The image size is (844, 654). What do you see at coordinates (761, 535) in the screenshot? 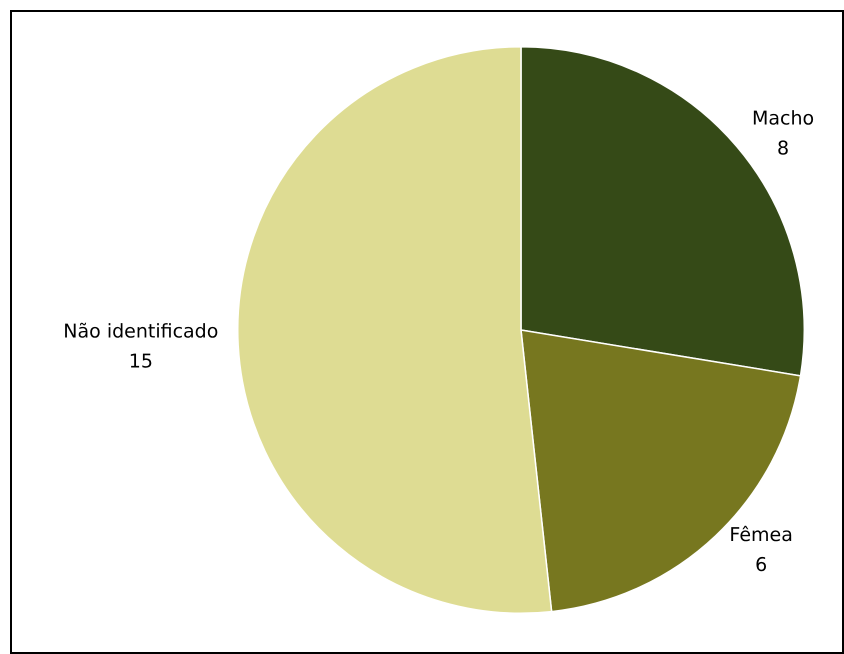
I see `slice-label: Fêmea` at bounding box center [761, 535].